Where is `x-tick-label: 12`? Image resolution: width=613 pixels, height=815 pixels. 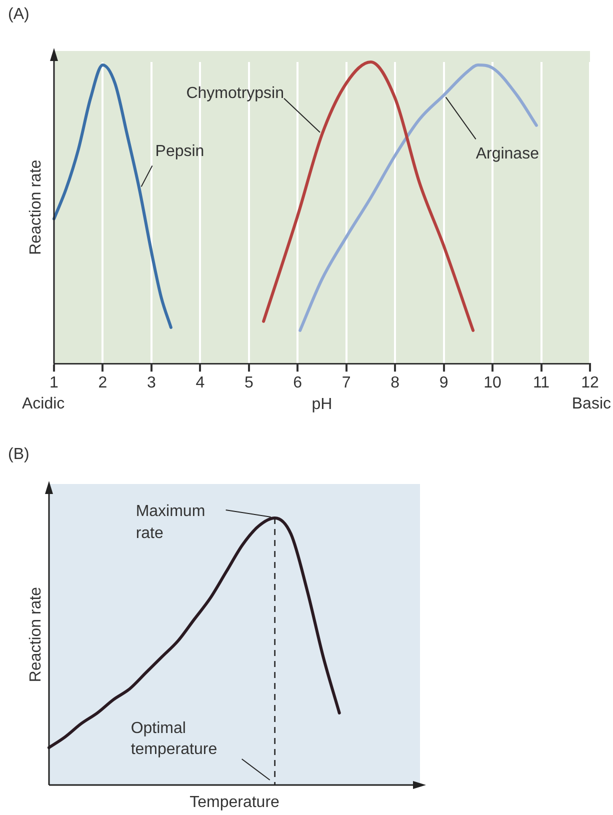
x-tick-label: 12 is located at coordinates (590, 383).